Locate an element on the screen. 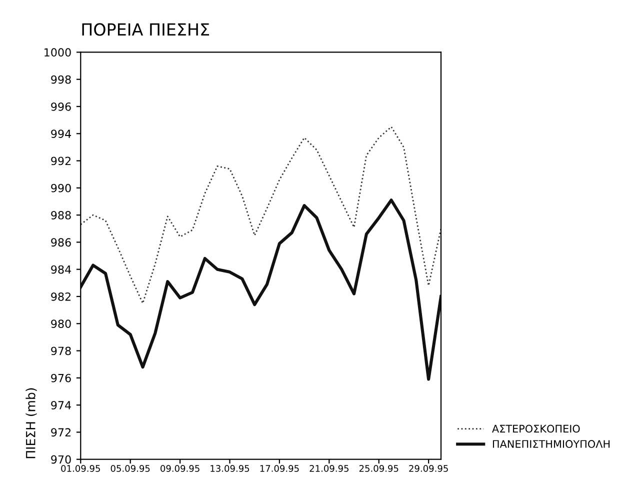  y-tick-label: 996 is located at coordinates (61, 106).